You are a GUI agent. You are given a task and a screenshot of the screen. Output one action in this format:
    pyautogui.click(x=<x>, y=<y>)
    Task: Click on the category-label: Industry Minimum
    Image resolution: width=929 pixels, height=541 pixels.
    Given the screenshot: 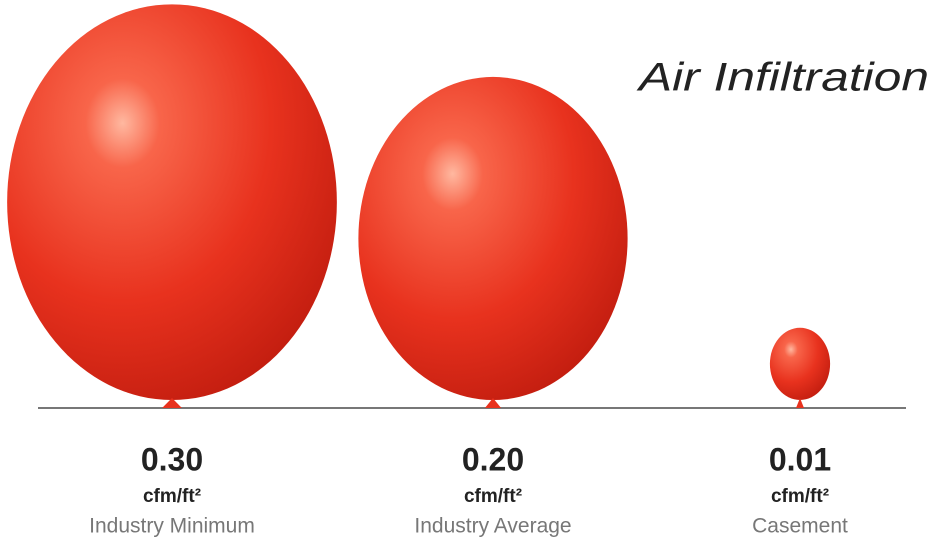 What is the action you would take?
    pyautogui.click(x=172, y=526)
    